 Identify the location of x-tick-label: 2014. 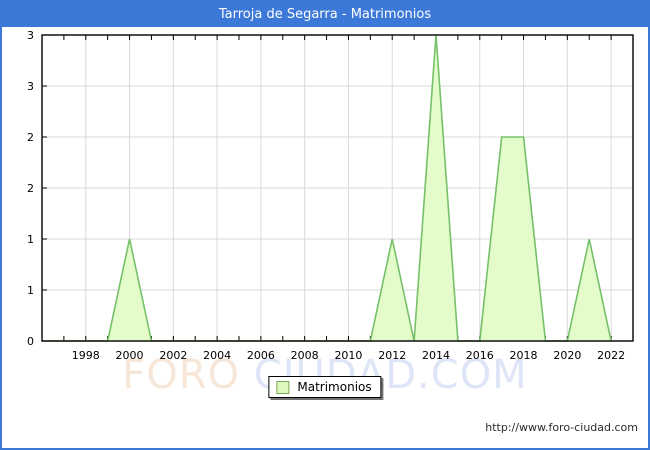
(436, 355).